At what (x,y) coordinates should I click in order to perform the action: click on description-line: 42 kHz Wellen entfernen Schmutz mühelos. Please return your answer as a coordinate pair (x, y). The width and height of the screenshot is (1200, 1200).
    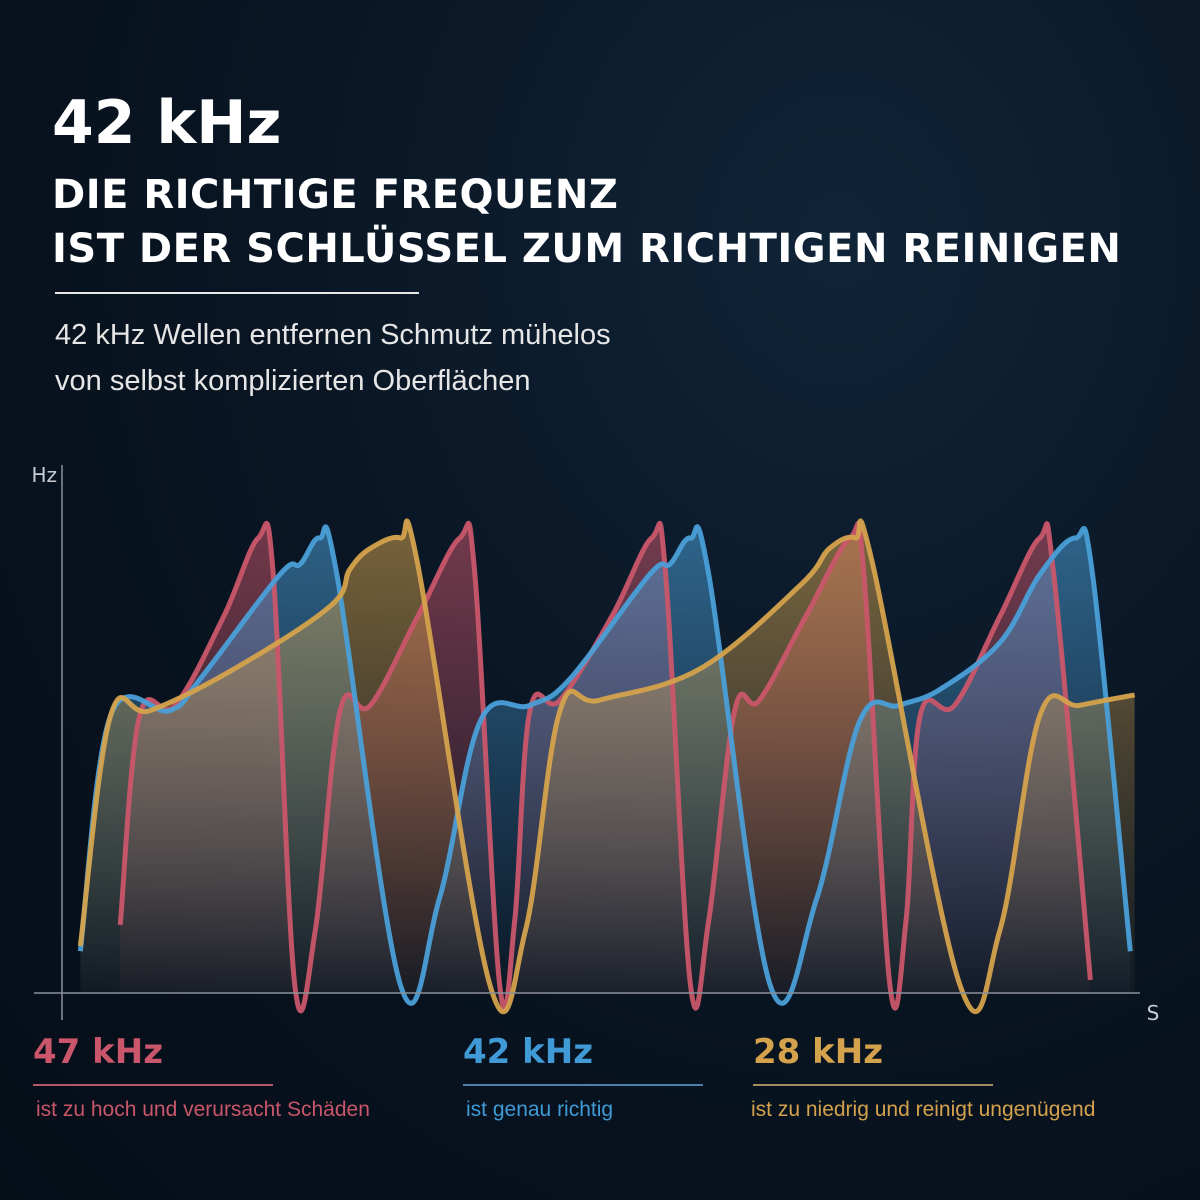
    Looking at the image, I should click on (333, 335).